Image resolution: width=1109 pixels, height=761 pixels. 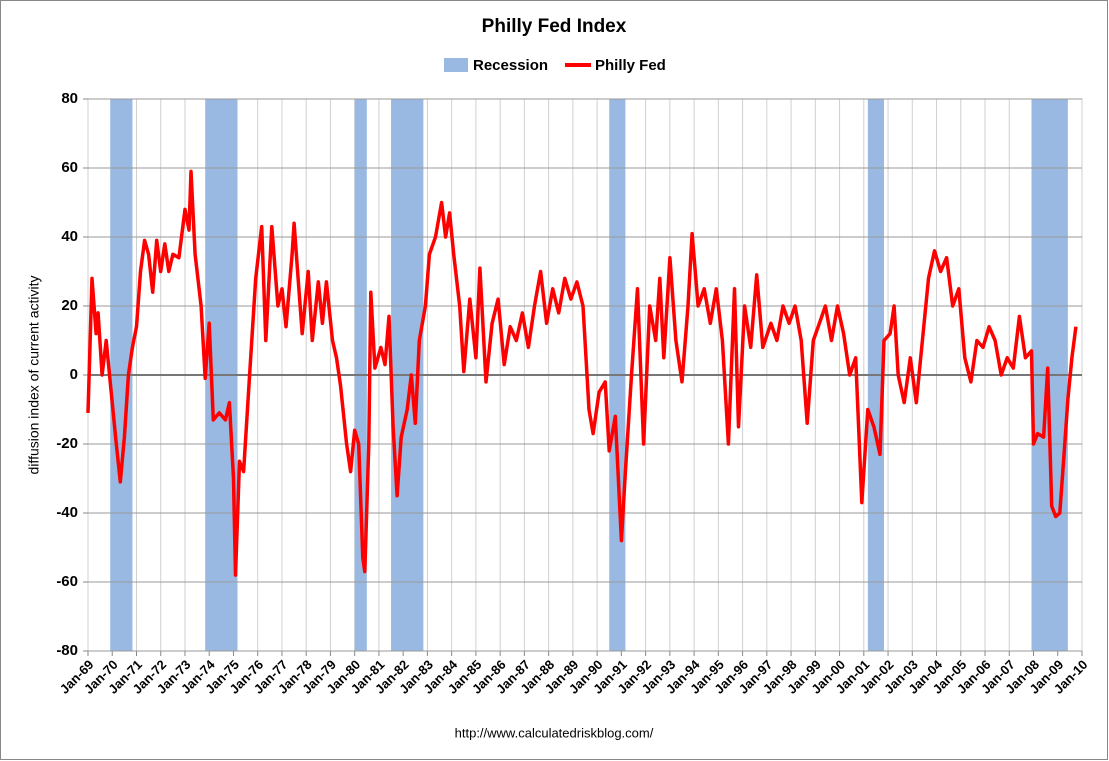 What do you see at coordinates (74, 374) in the screenshot?
I see `y-tick-label: 0` at bounding box center [74, 374].